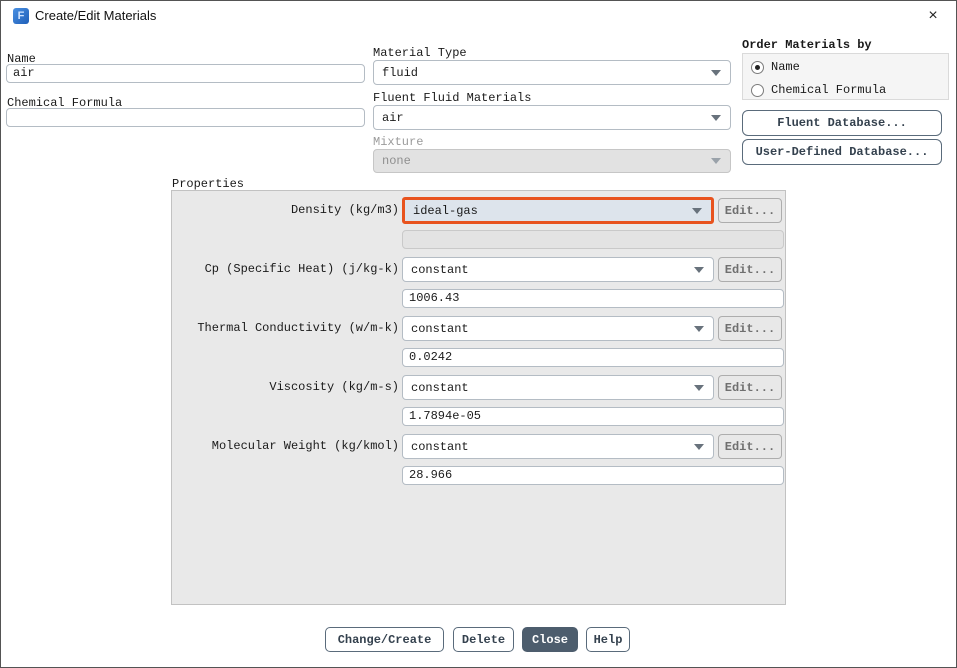 This screenshot has width=957, height=668. What do you see at coordinates (21, 59) in the screenshot?
I see `name-label: Name` at bounding box center [21, 59].